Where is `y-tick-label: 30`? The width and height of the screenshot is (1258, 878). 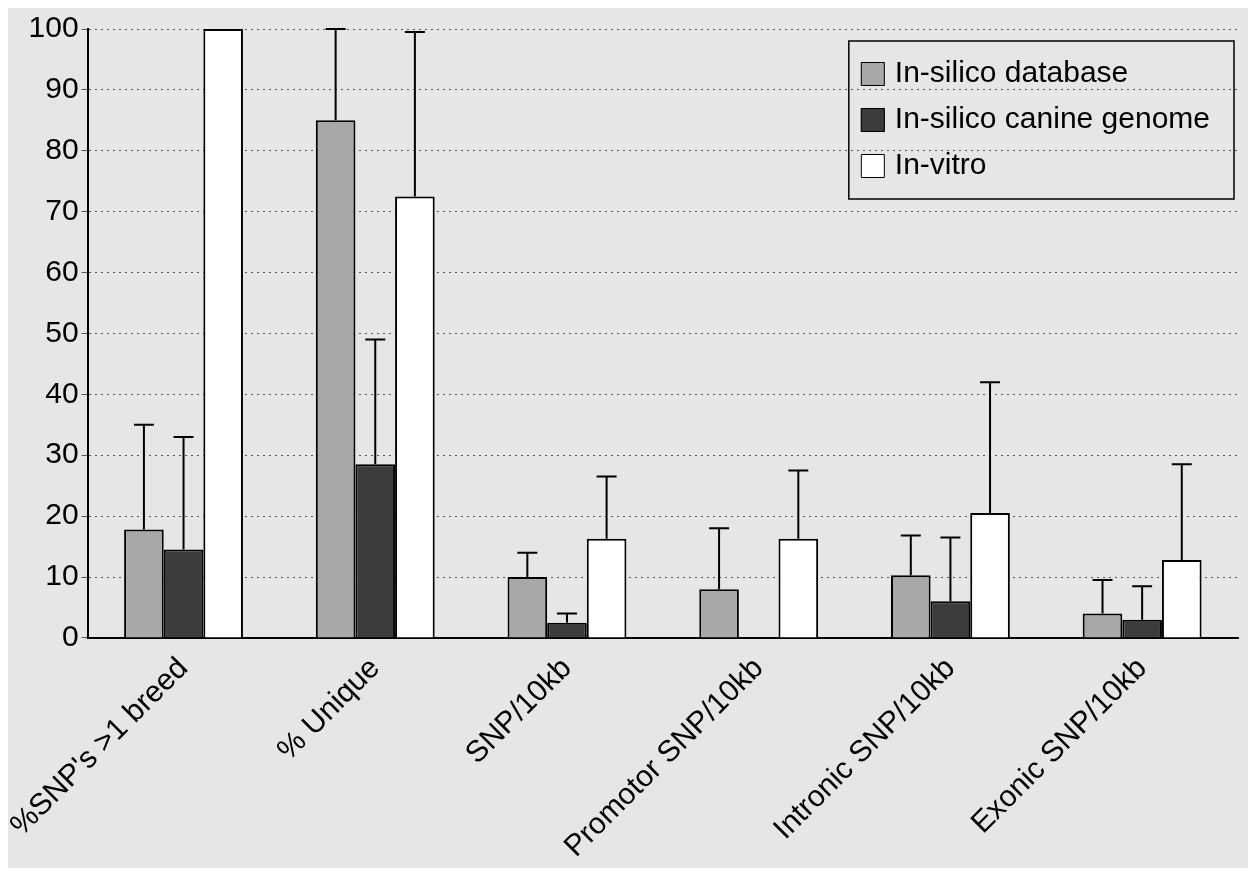 y-tick-label: 30 is located at coordinates (62, 453).